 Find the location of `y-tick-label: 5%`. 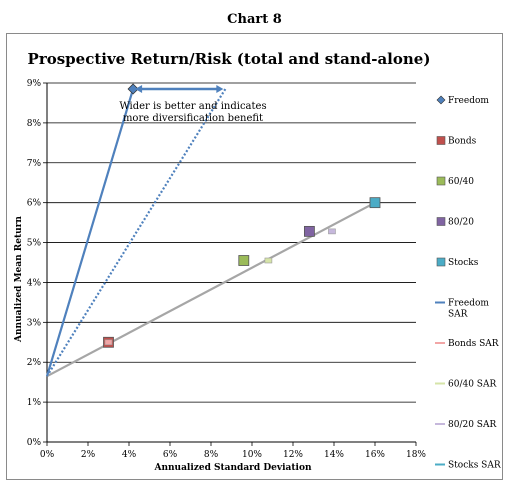

y-tick-label: 5% is located at coordinates (34, 244).